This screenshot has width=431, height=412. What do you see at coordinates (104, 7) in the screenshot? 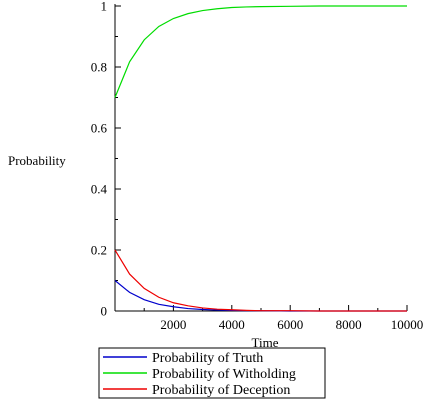
I see `y-tick-label: 1` at bounding box center [104, 7].